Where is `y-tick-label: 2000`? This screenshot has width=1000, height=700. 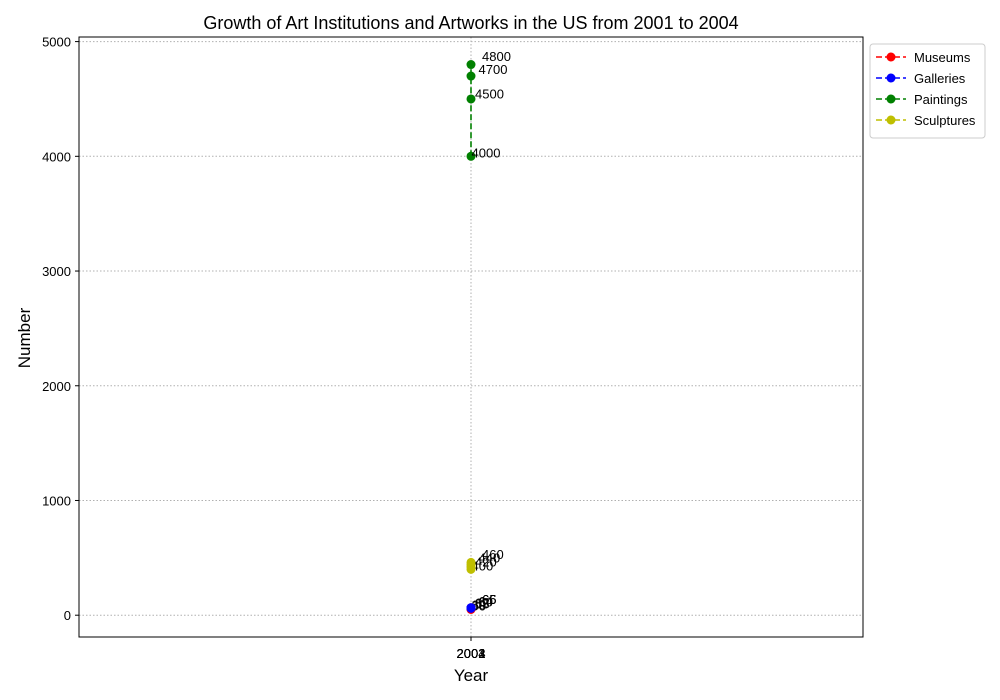
y-tick-label: 2000 is located at coordinates (56, 386).